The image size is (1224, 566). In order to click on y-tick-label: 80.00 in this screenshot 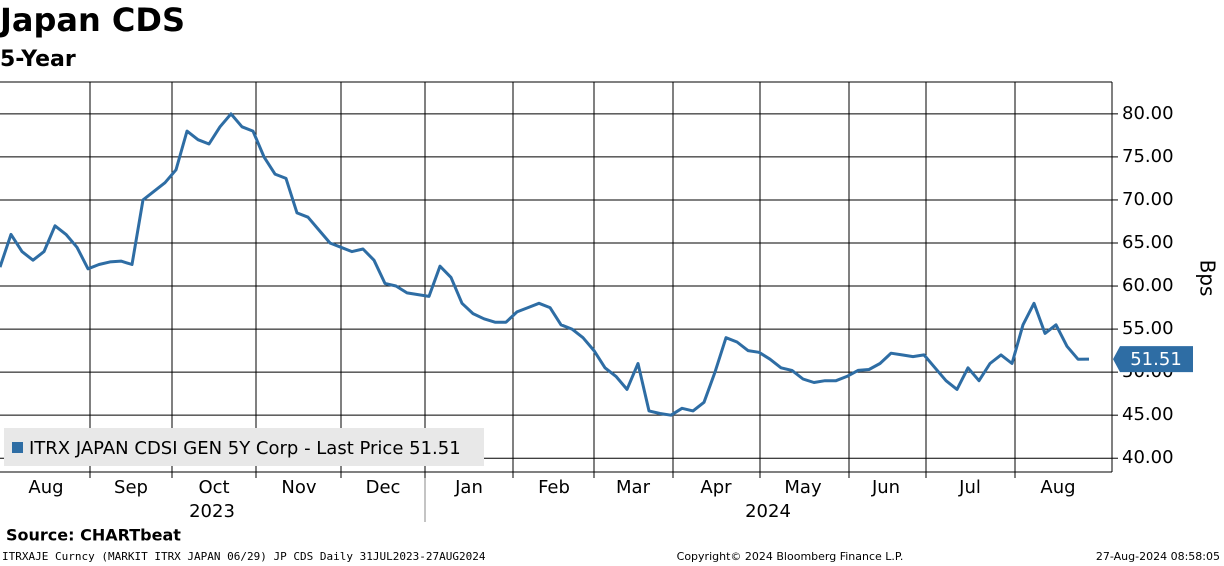, I will do `click(1148, 113)`.